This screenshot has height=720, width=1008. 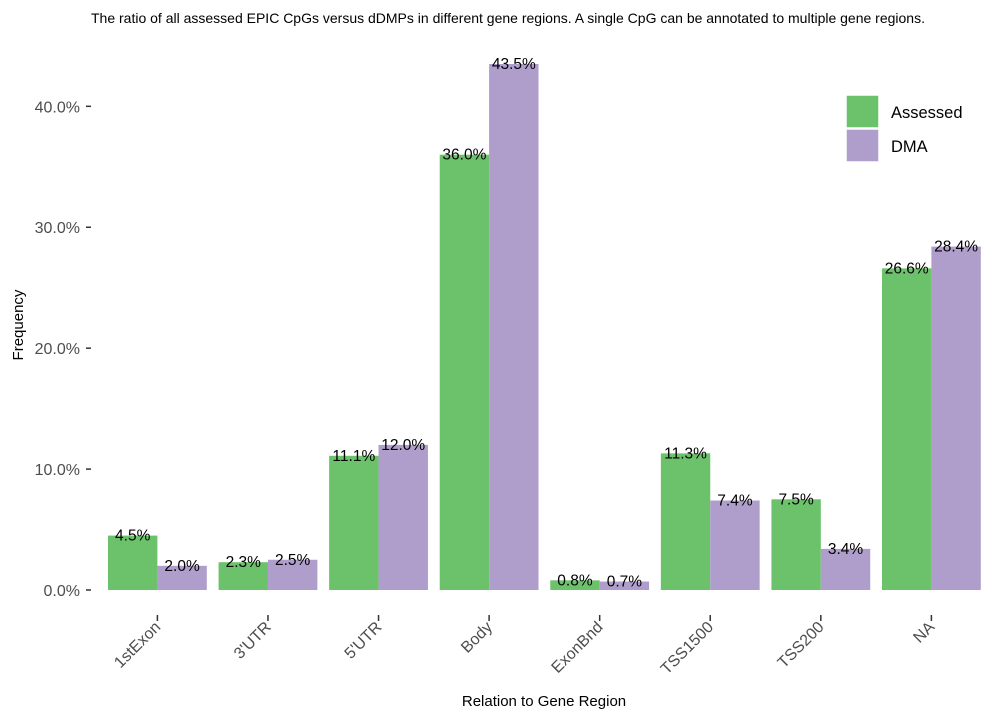 What do you see at coordinates (735, 501) in the screenshot?
I see `data-label: 7.4%` at bounding box center [735, 501].